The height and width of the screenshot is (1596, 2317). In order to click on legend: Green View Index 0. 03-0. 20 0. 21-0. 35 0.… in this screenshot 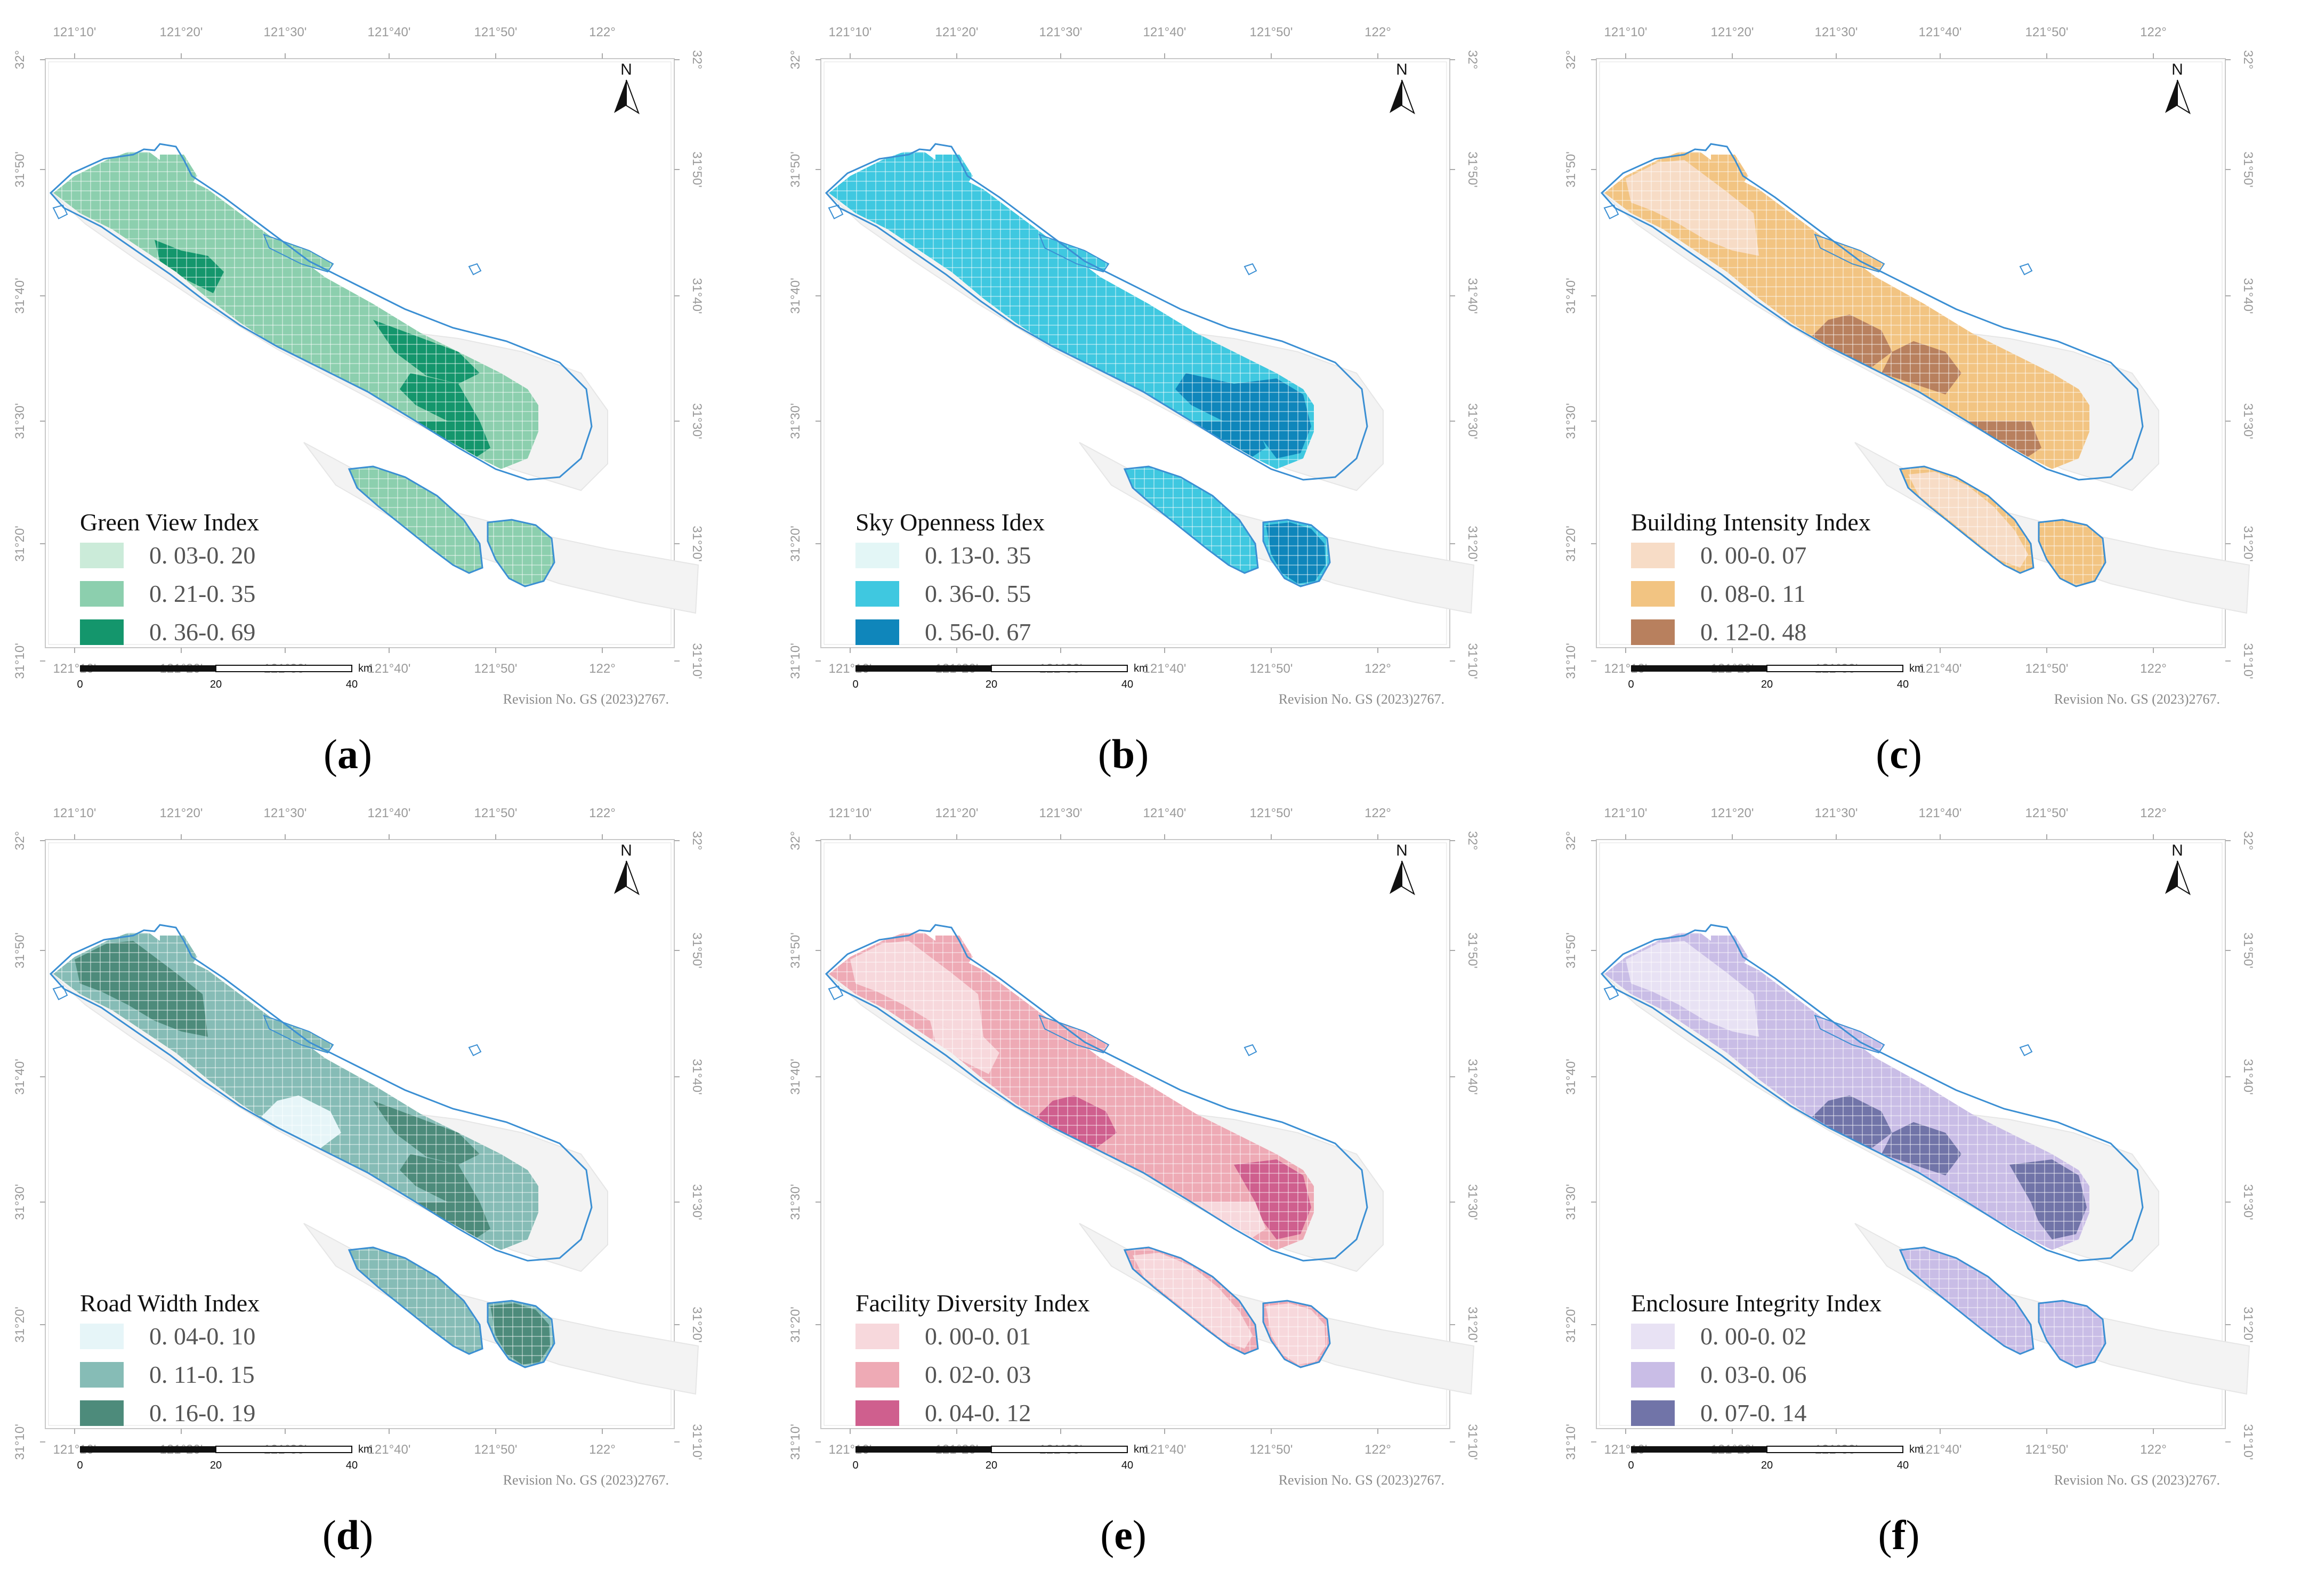, I will do `click(169, 577)`.